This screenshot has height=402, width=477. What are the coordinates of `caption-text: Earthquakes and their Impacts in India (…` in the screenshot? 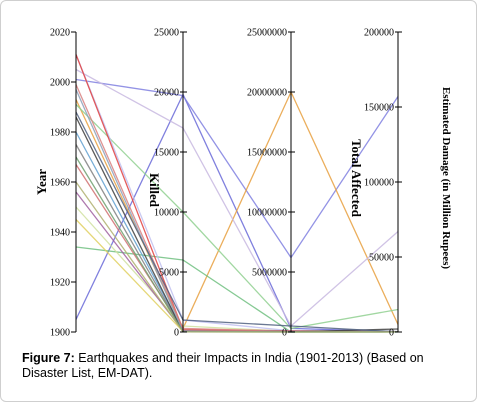 It's located at (223, 365).